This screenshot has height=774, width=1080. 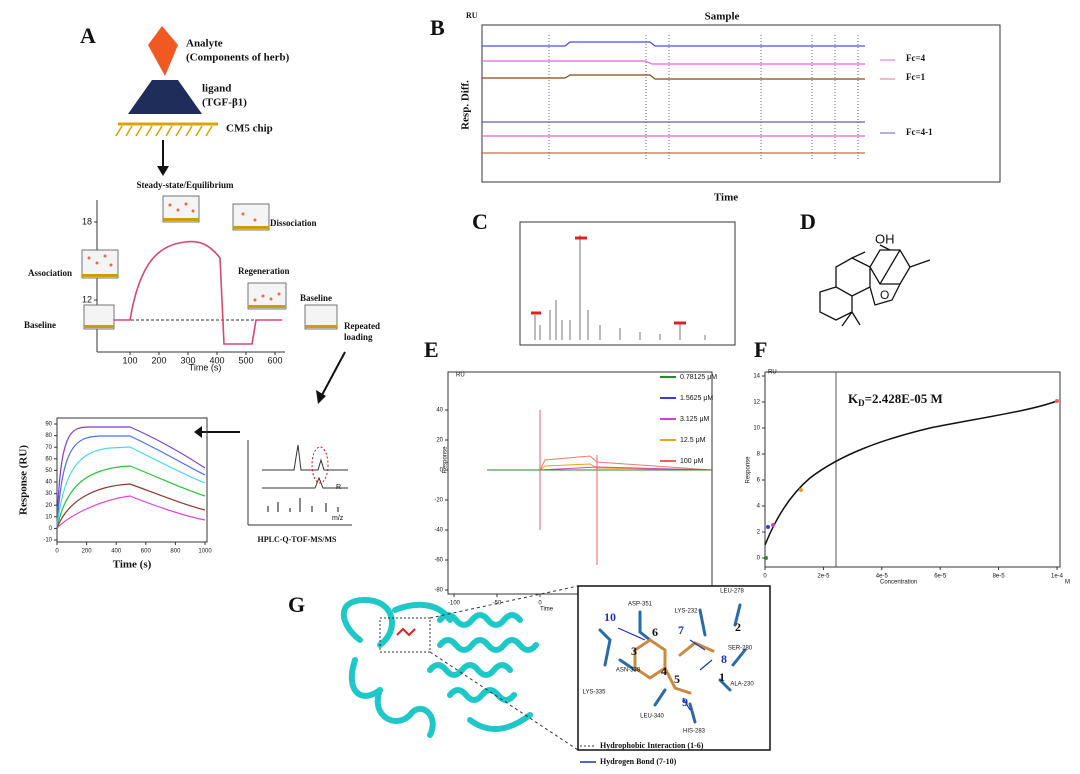 I want to click on axis-unit: M, so click(x=1067, y=583).